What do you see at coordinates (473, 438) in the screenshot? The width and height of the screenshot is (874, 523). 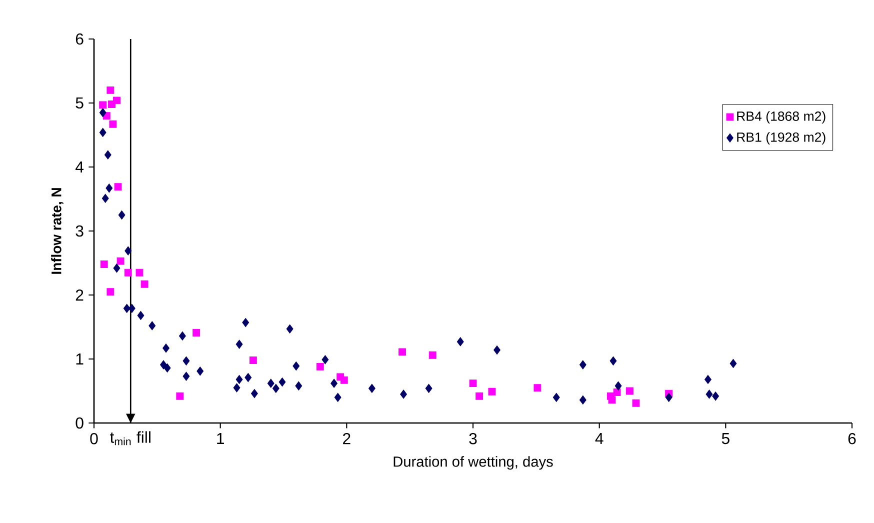 I see `x-tick-label: 3` at bounding box center [473, 438].